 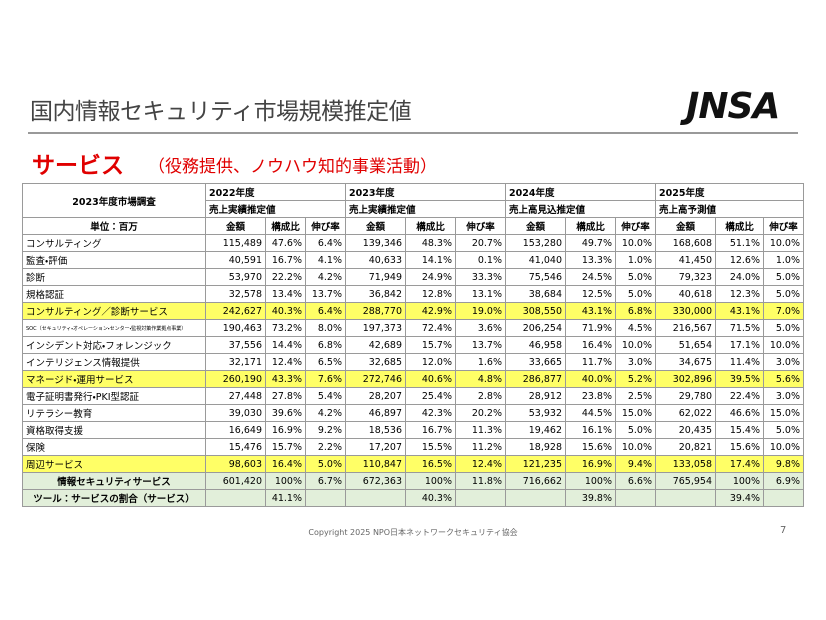 What do you see at coordinates (430, 464) in the screenshot?
I see `value-cell: 16.5%` at bounding box center [430, 464].